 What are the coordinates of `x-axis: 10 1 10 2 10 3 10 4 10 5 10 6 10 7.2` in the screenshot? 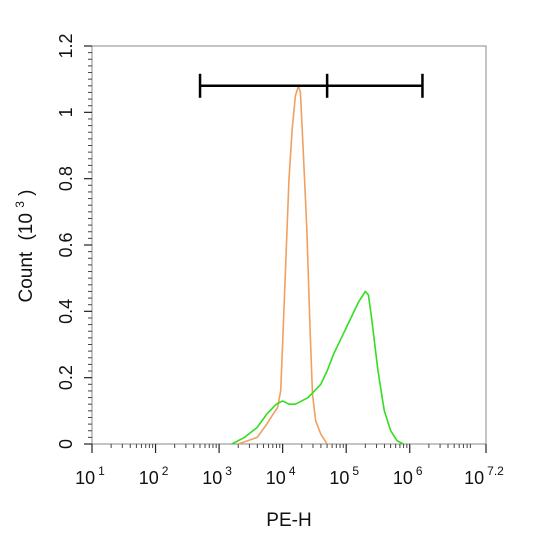 It's located at (289, 466).